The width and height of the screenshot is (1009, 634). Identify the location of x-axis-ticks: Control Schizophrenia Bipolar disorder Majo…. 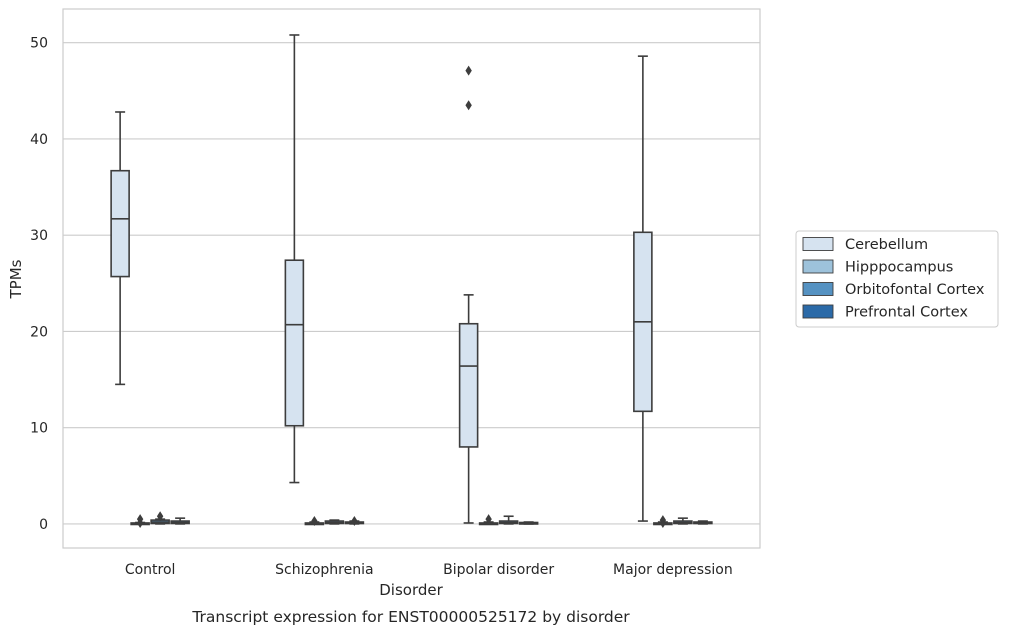
(429, 570).